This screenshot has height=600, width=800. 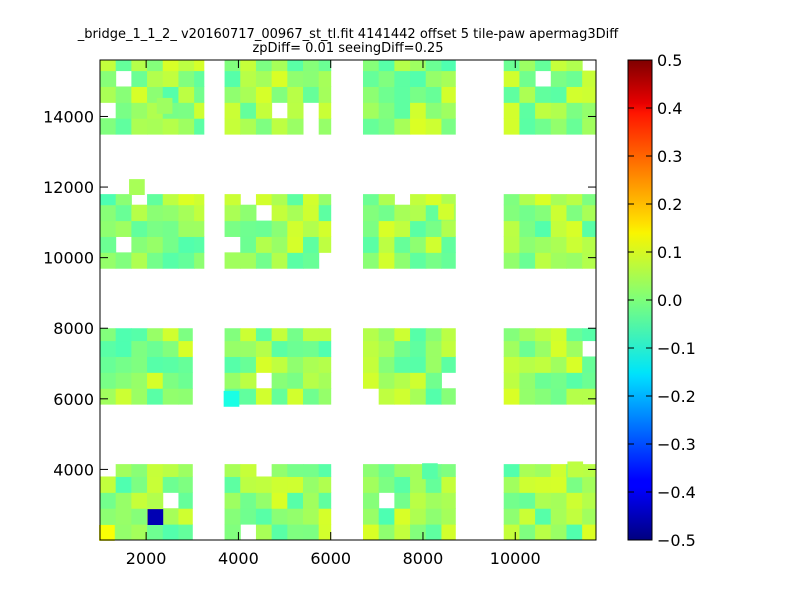 What do you see at coordinates (73, 328) in the screenshot?
I see `y-tick-label: 8000` at bounding box center [73, 328].